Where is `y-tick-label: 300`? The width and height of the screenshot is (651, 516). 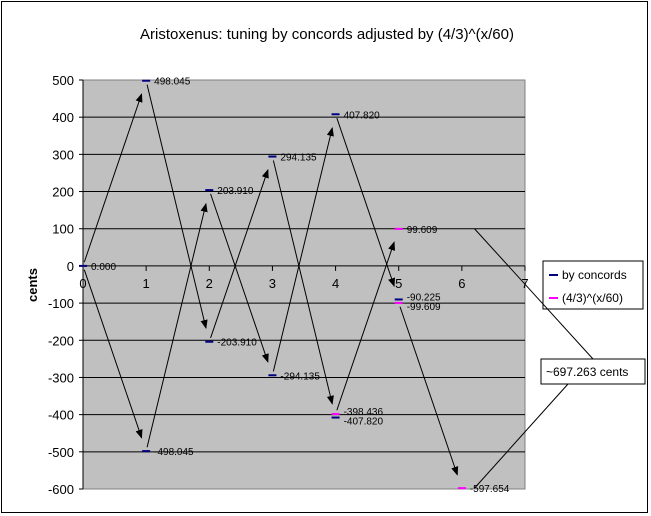 y-tick-label: 300 is located at coordinates (63, 154).